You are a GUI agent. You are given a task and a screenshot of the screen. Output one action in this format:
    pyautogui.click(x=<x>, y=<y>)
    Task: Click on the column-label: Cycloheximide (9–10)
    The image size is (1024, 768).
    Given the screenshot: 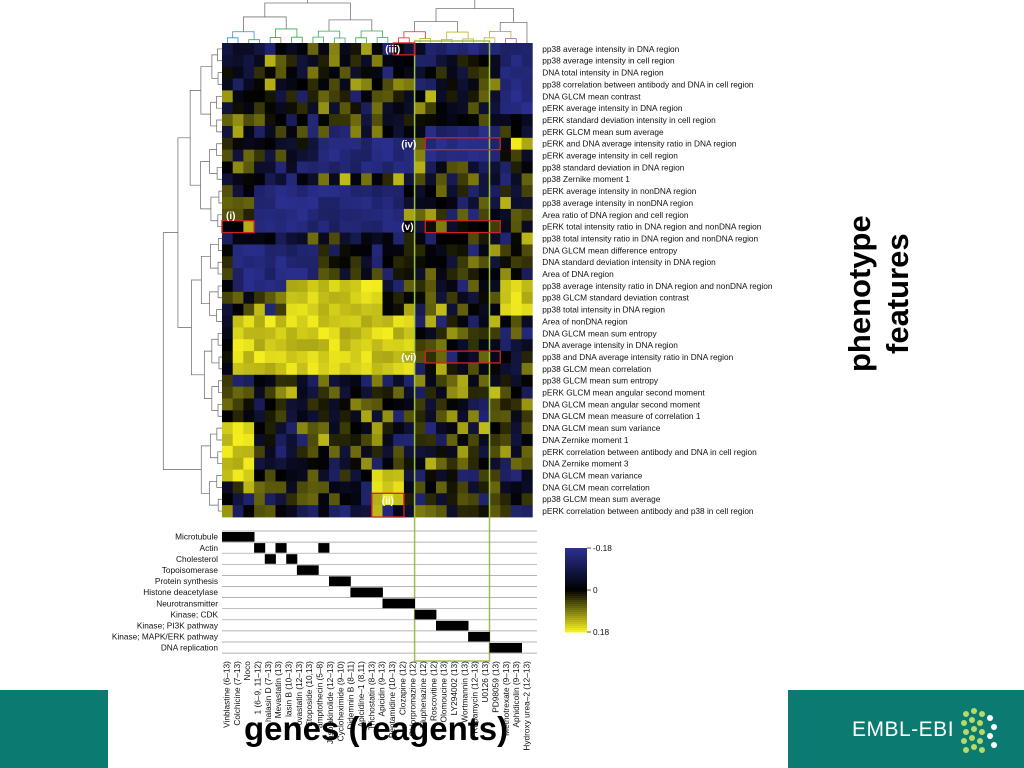 What is the action you would take?
    pyautogui.click(x=340, y=701)
    